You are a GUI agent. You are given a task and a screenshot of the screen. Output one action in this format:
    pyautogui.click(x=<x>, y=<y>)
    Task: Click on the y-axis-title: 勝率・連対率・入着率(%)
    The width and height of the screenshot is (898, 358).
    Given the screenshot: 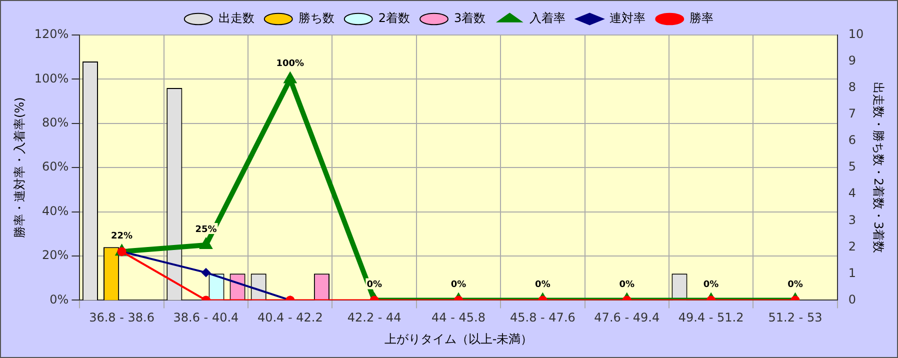 What is the action you would take?
    pyautogui.click(x=19, y=167)
    